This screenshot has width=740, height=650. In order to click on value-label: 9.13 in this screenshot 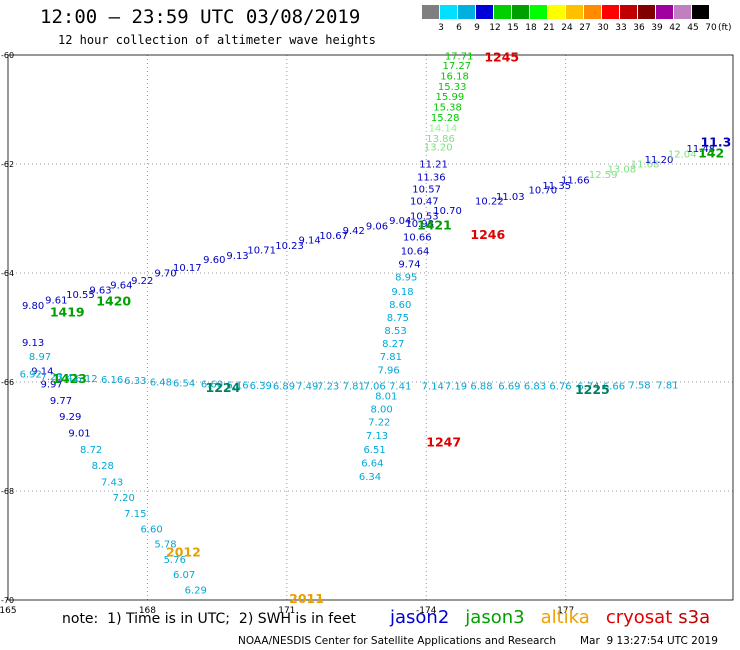, I will do `click(33, 343)`.